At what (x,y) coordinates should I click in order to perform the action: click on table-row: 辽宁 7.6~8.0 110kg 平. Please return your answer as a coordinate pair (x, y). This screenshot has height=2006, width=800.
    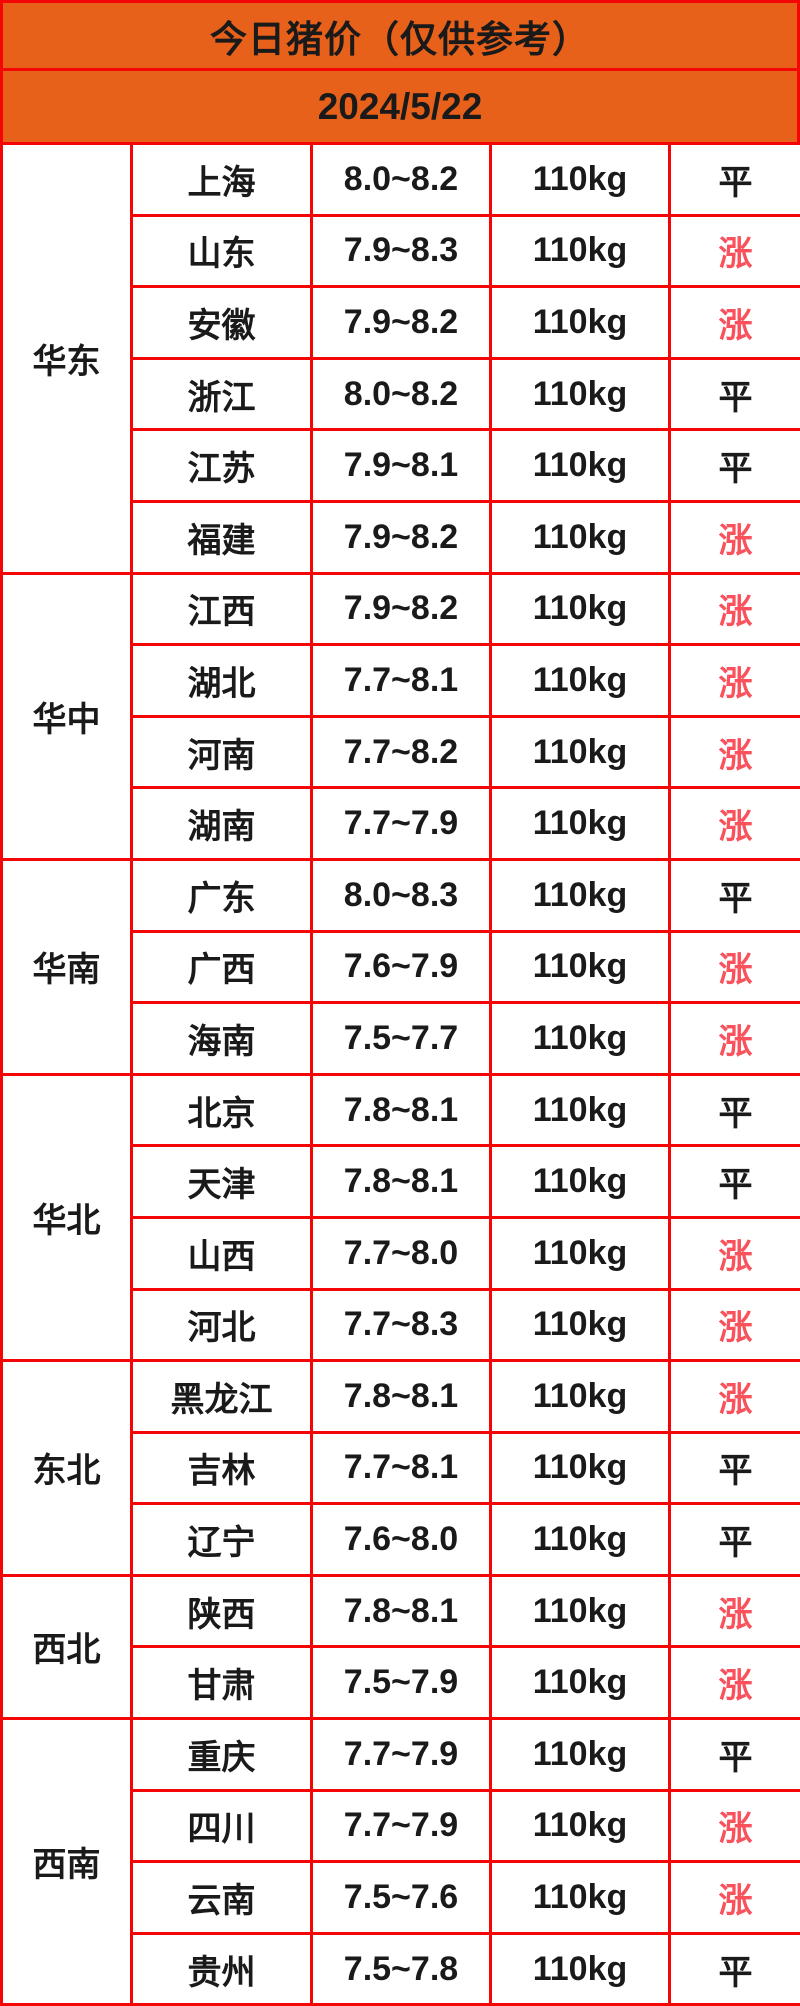
    Looking at the image, I should click on (401, 1539).